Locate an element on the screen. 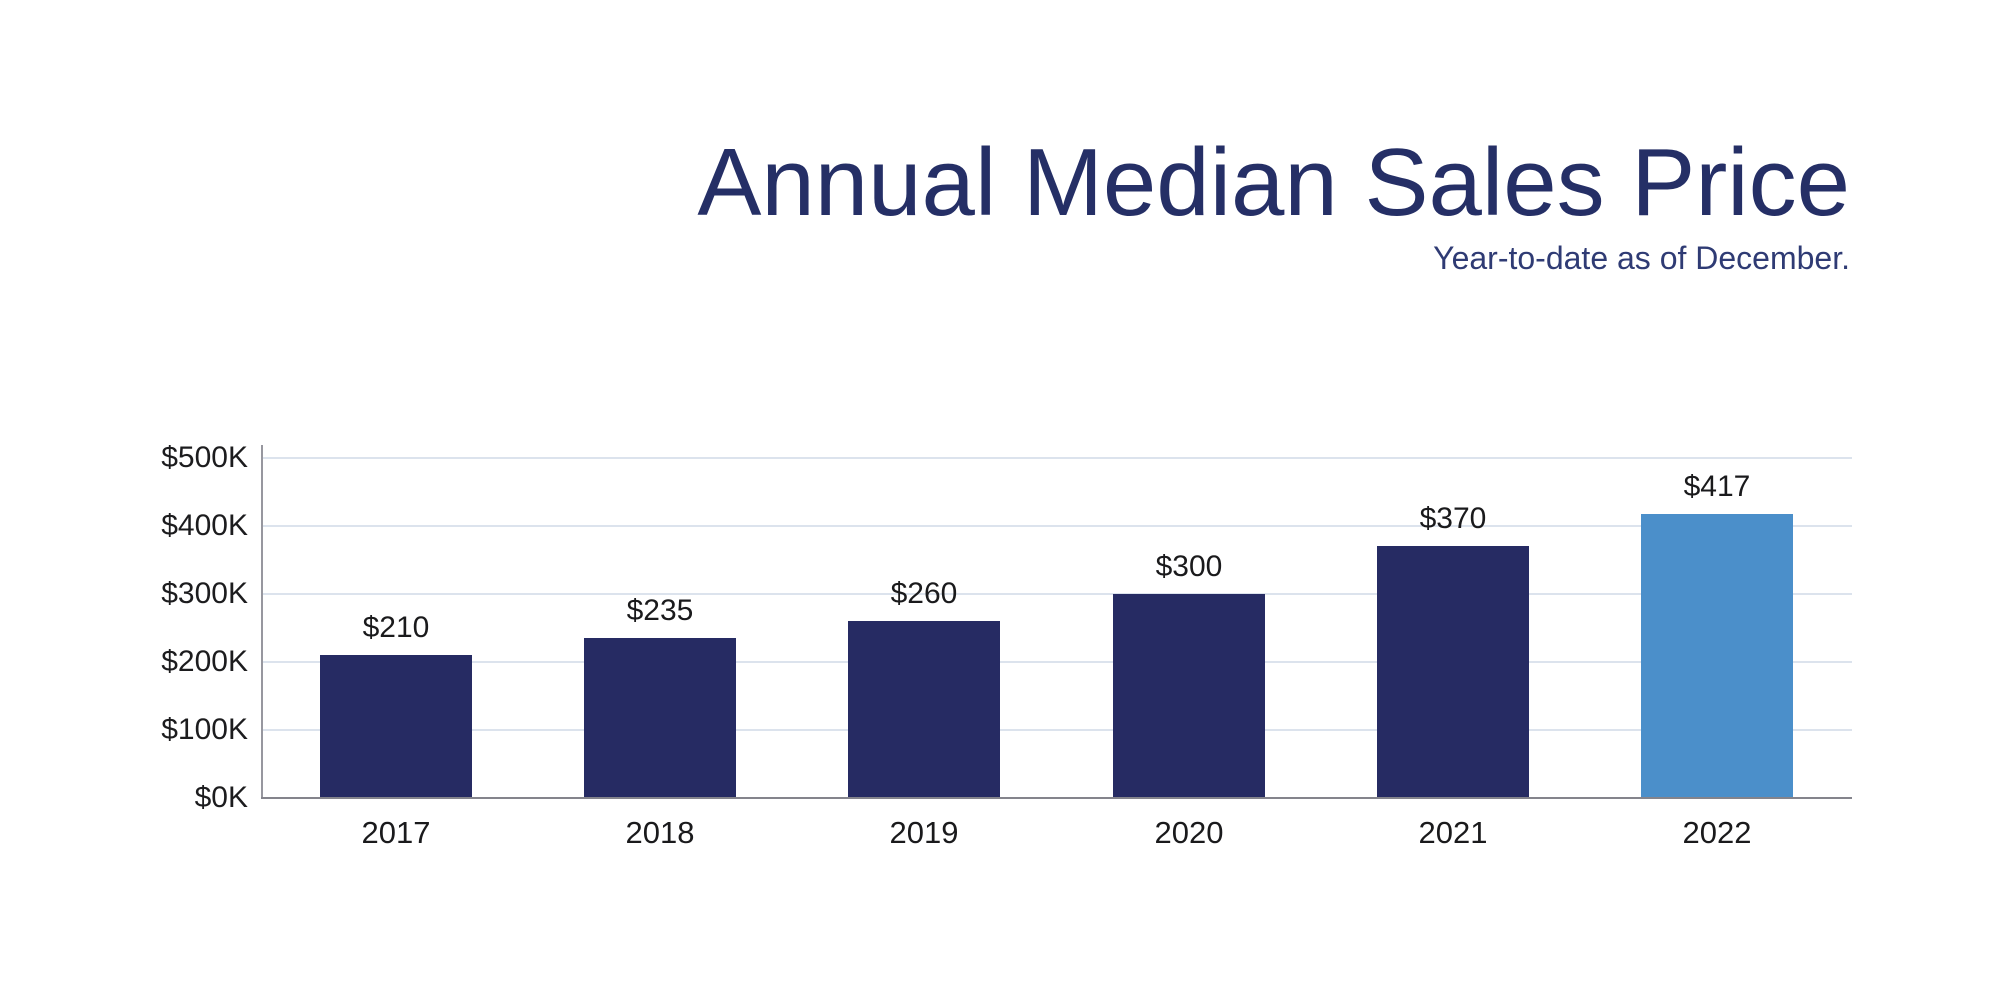  bar-2021 is located at coordinates (1453, 671).